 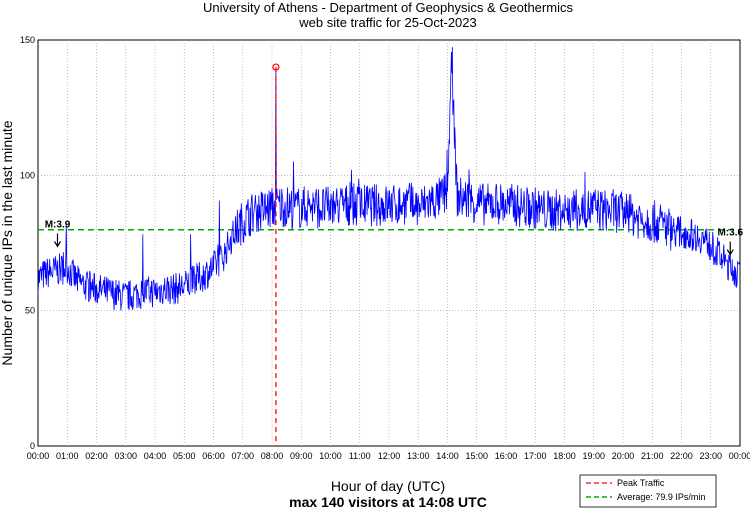 I want to click on x-tick-label: 20:00, so click(x=623, y=456).